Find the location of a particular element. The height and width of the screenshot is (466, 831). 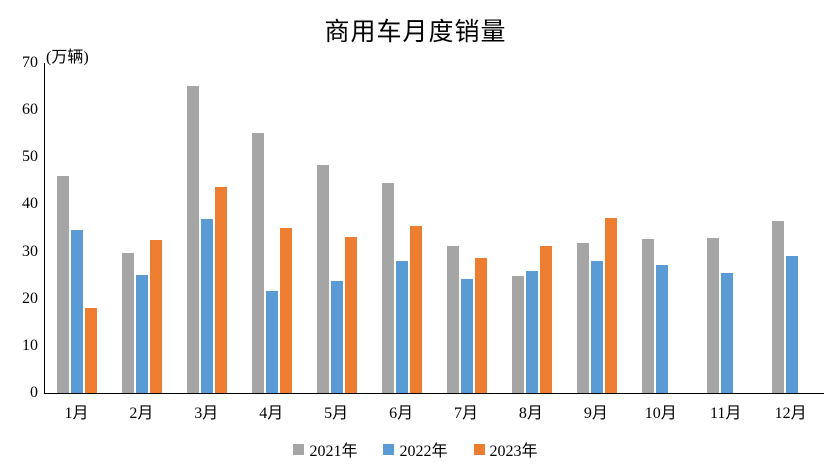

x-axis-label: 6月 is located at coordinates (401, 413).